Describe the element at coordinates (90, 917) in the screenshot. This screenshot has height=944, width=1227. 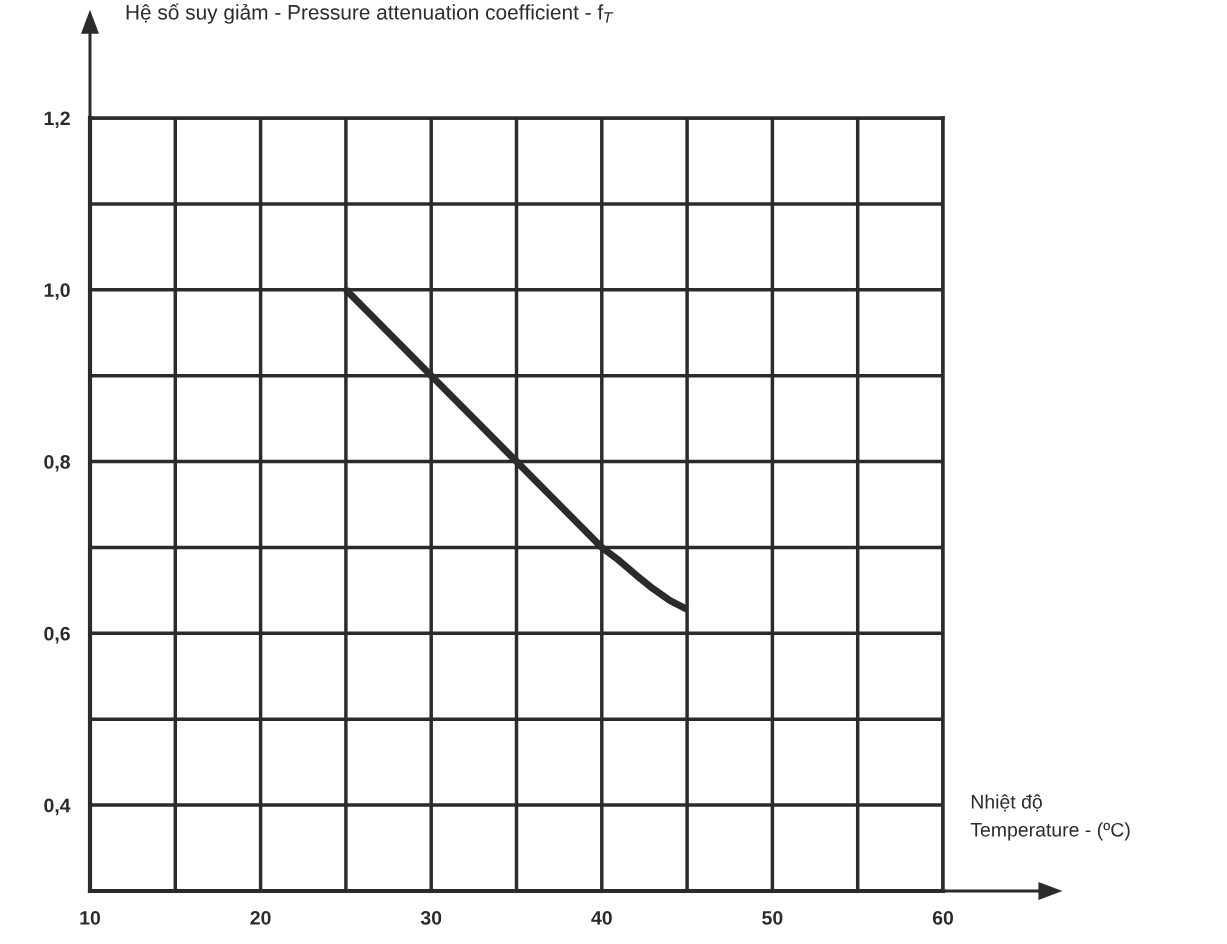
I see `x-tick-label: 10` at that location.